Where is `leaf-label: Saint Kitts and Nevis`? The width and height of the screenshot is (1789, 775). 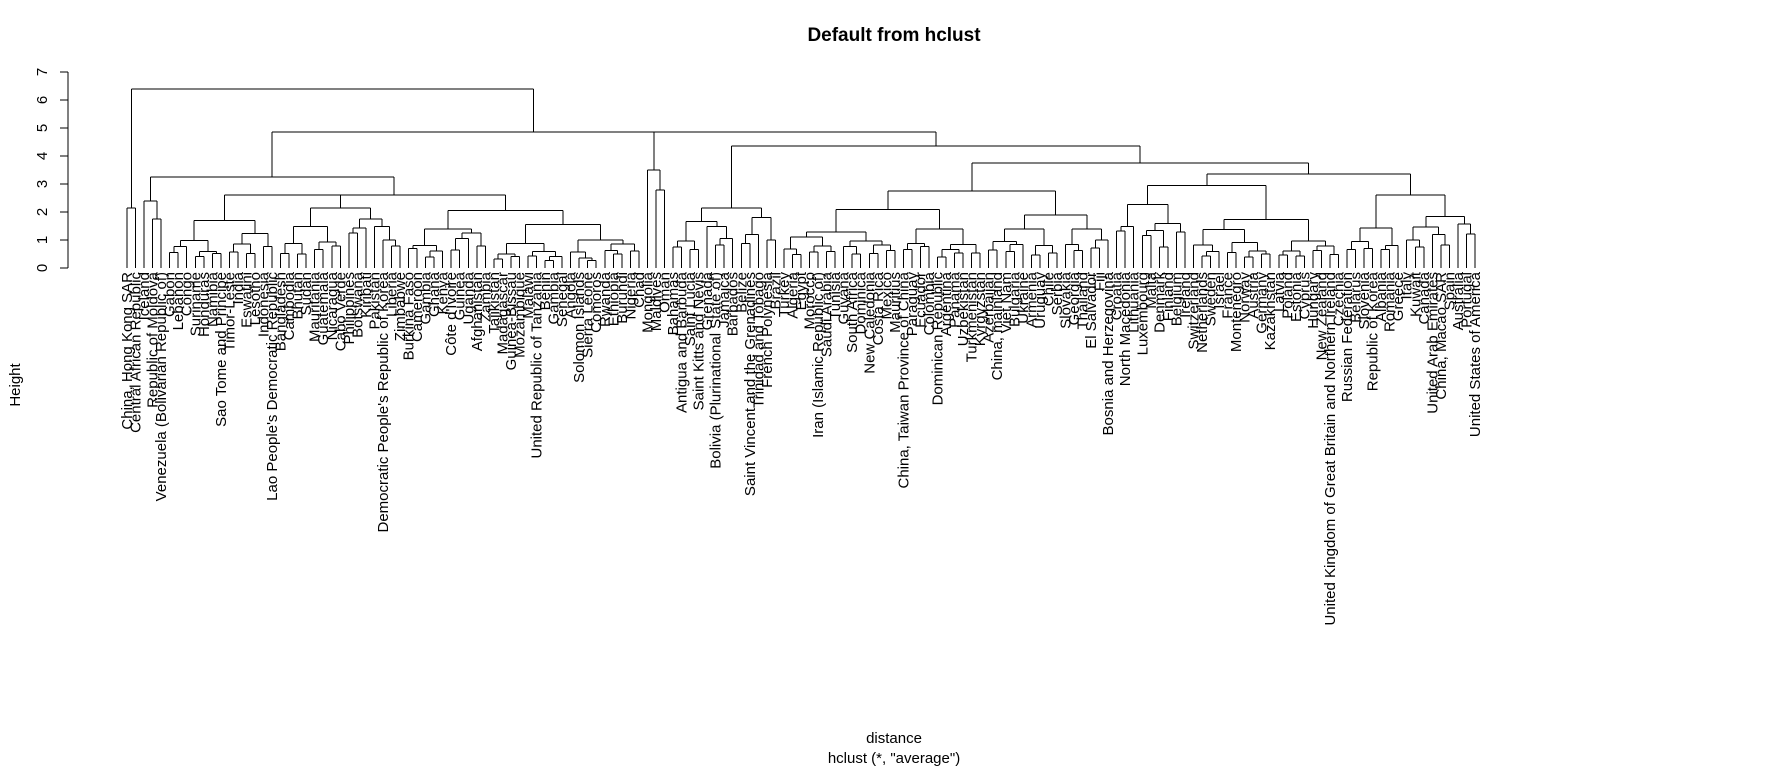
leaf-label: Saint Kitts and Nevis is located at coordinates (699, 341).